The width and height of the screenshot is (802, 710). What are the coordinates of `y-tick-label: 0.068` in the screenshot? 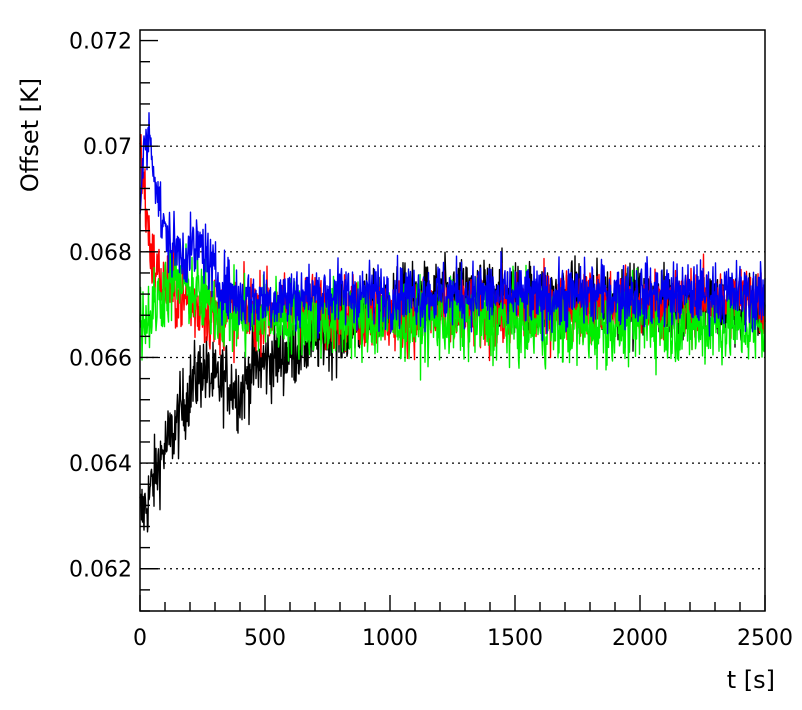 It's located at (100, 253).